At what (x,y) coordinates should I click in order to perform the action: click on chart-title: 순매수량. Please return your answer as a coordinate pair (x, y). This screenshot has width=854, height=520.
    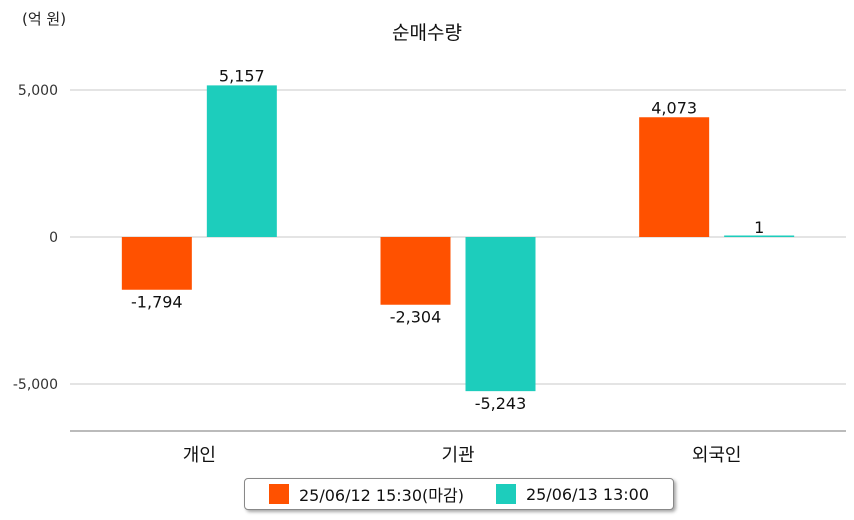
    Looking at the image, I should click on (427, 33).